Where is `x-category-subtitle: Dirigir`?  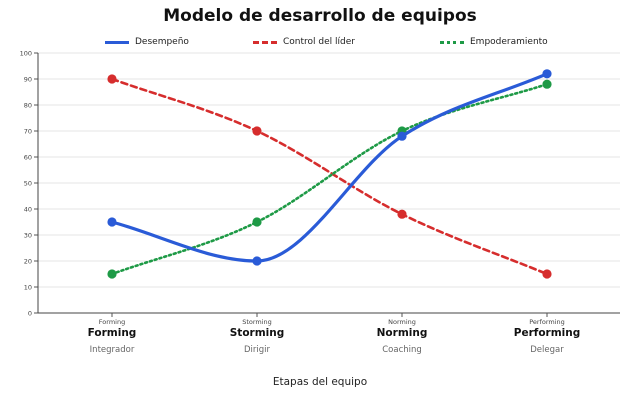 x-category-subtitle: Dirigir is located at coordinates (257, 350).